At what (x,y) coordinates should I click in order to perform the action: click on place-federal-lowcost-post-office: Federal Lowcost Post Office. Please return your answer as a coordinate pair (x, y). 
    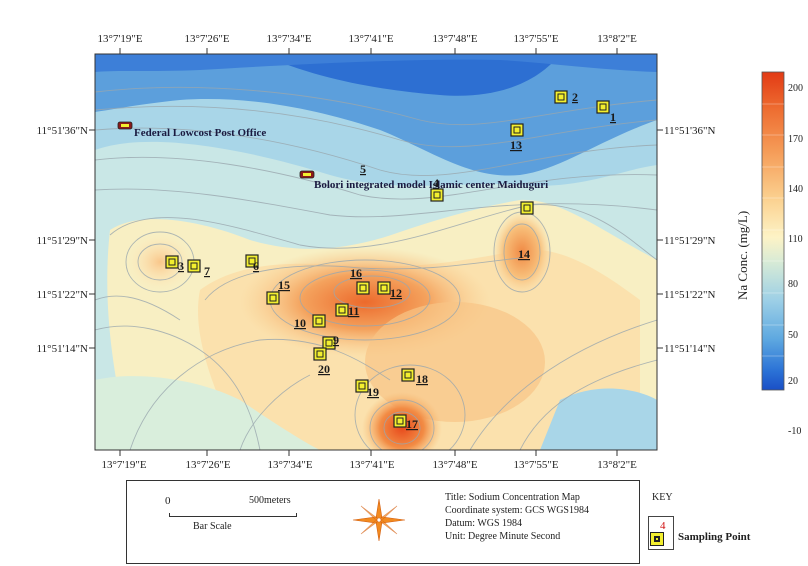
    Looking at the image, I should click on (191, 130).